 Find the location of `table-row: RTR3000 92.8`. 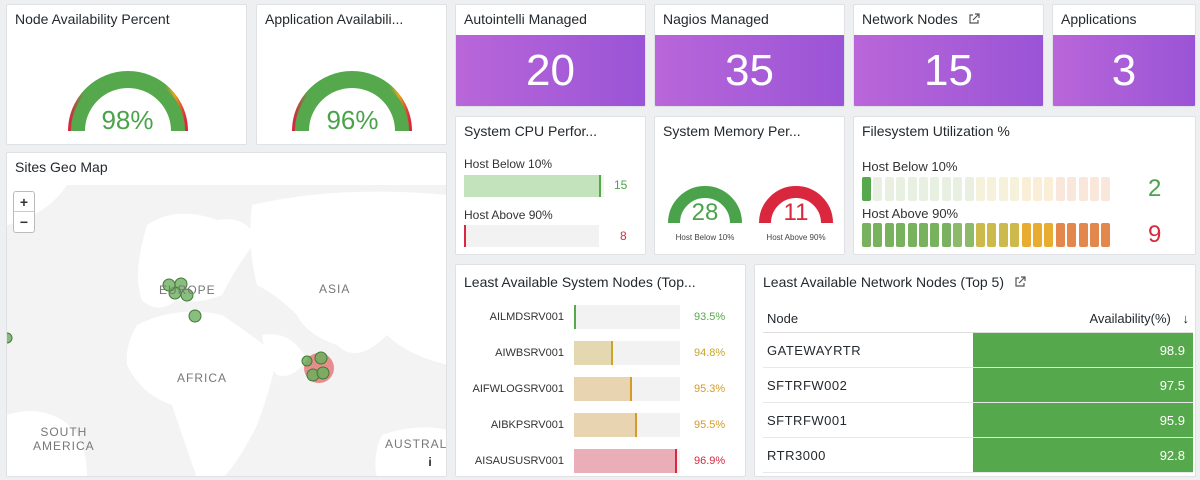

table-row: RTR3000 92.8 is located at coordinates (978, 455).